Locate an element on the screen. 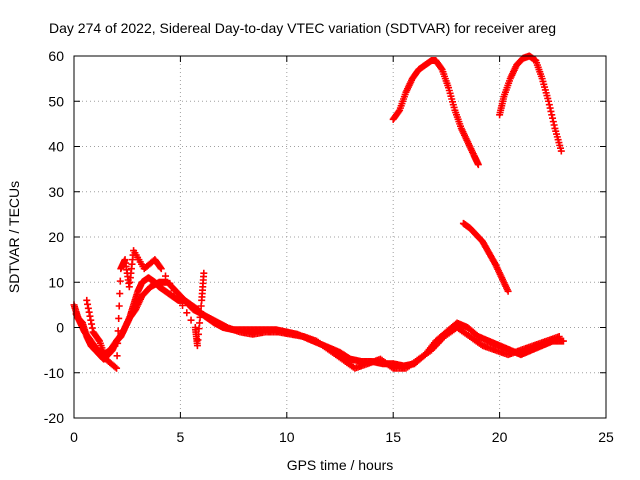 This screenshot has height=480, width=640. series-spikes is located at coordinates (145, 309).